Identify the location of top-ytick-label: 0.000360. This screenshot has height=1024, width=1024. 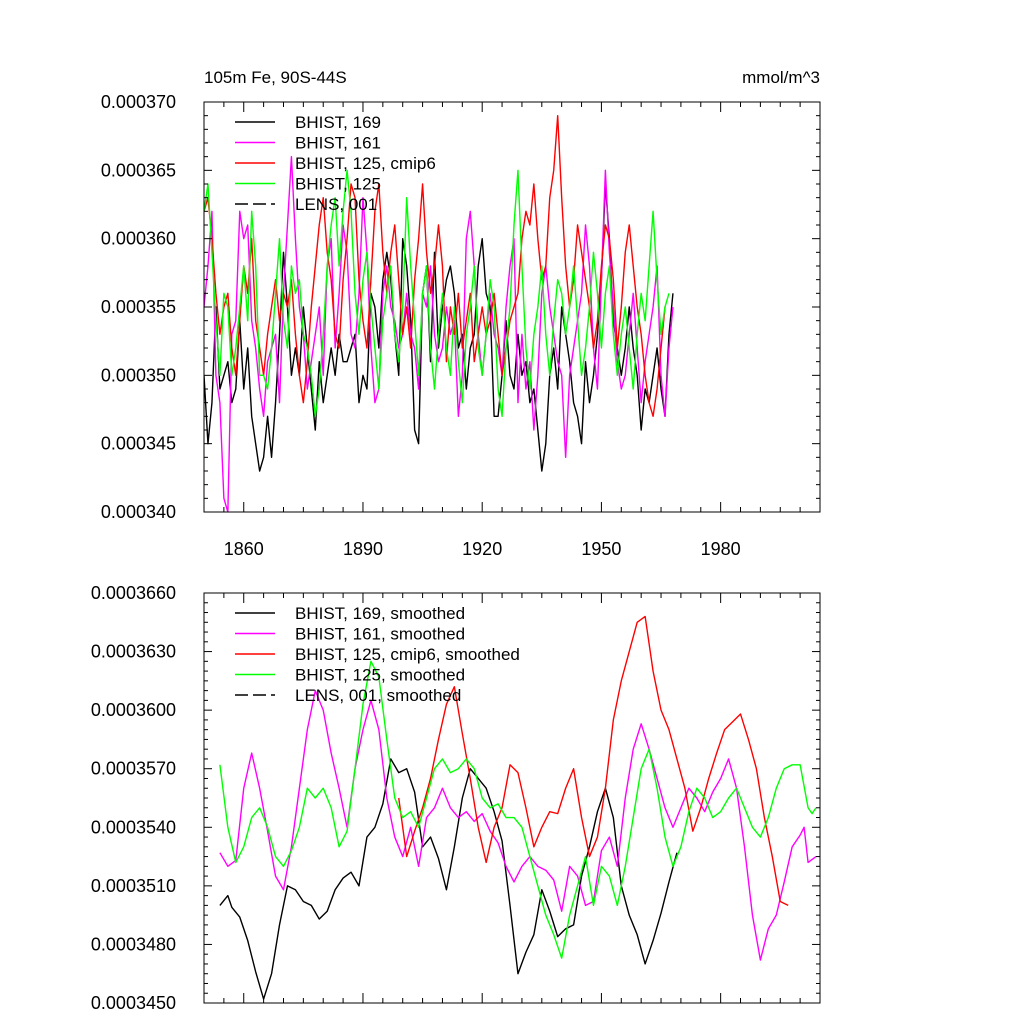
(138, 239).